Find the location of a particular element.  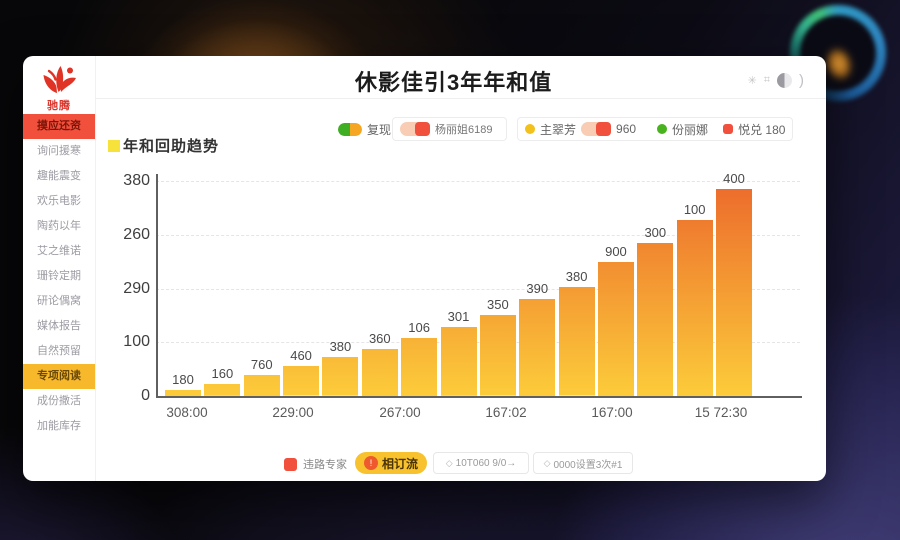

logo: 驰腾 is located at coordinates (59, 89).